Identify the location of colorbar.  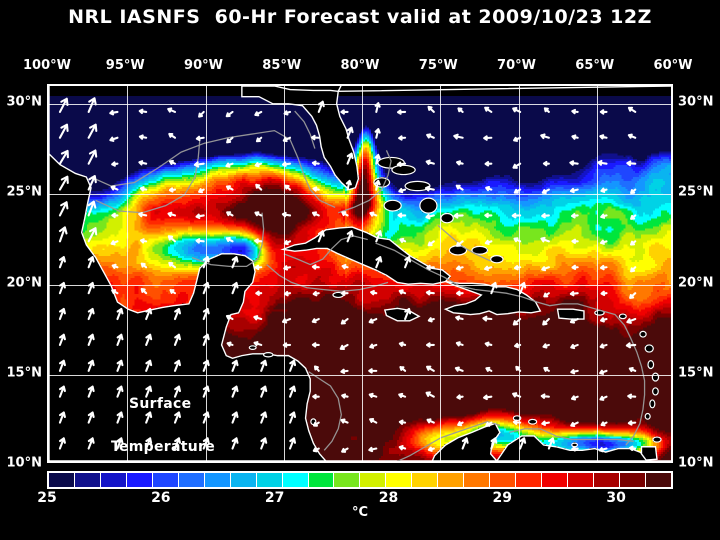
(360, 480).